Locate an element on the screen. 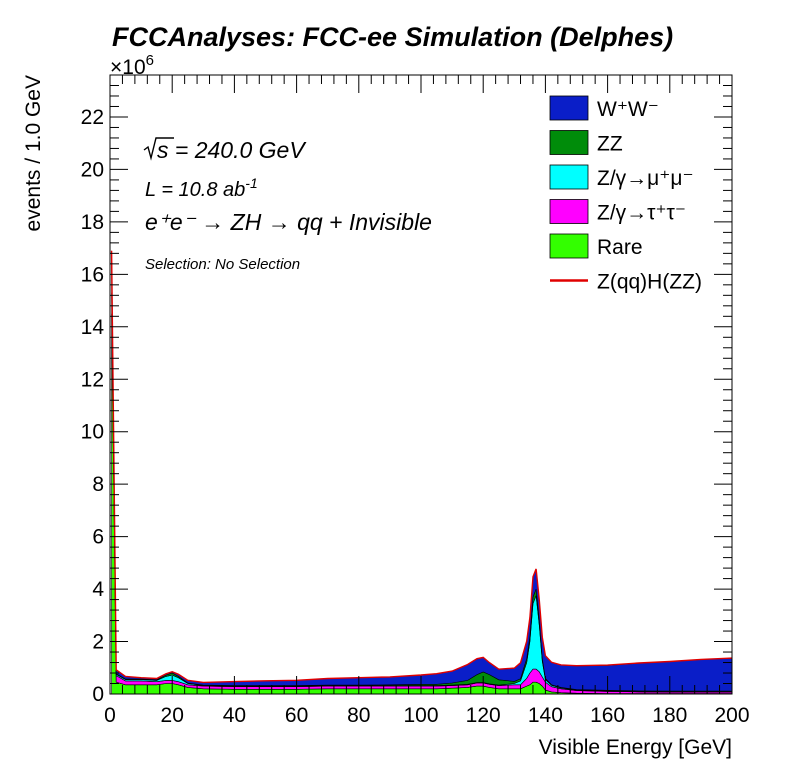  legend-entry: Z/γ→μ⁺μ⁻ is located at coordinates (621, 177).